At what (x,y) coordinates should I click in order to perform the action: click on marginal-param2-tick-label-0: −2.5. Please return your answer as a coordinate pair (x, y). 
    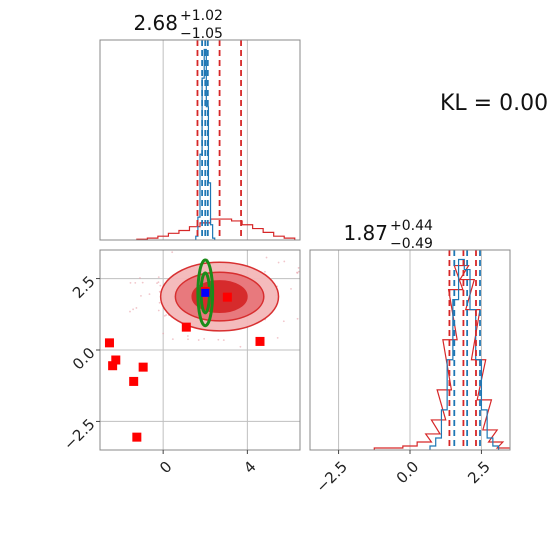
    Looking at the image, I should click on (331, 477).